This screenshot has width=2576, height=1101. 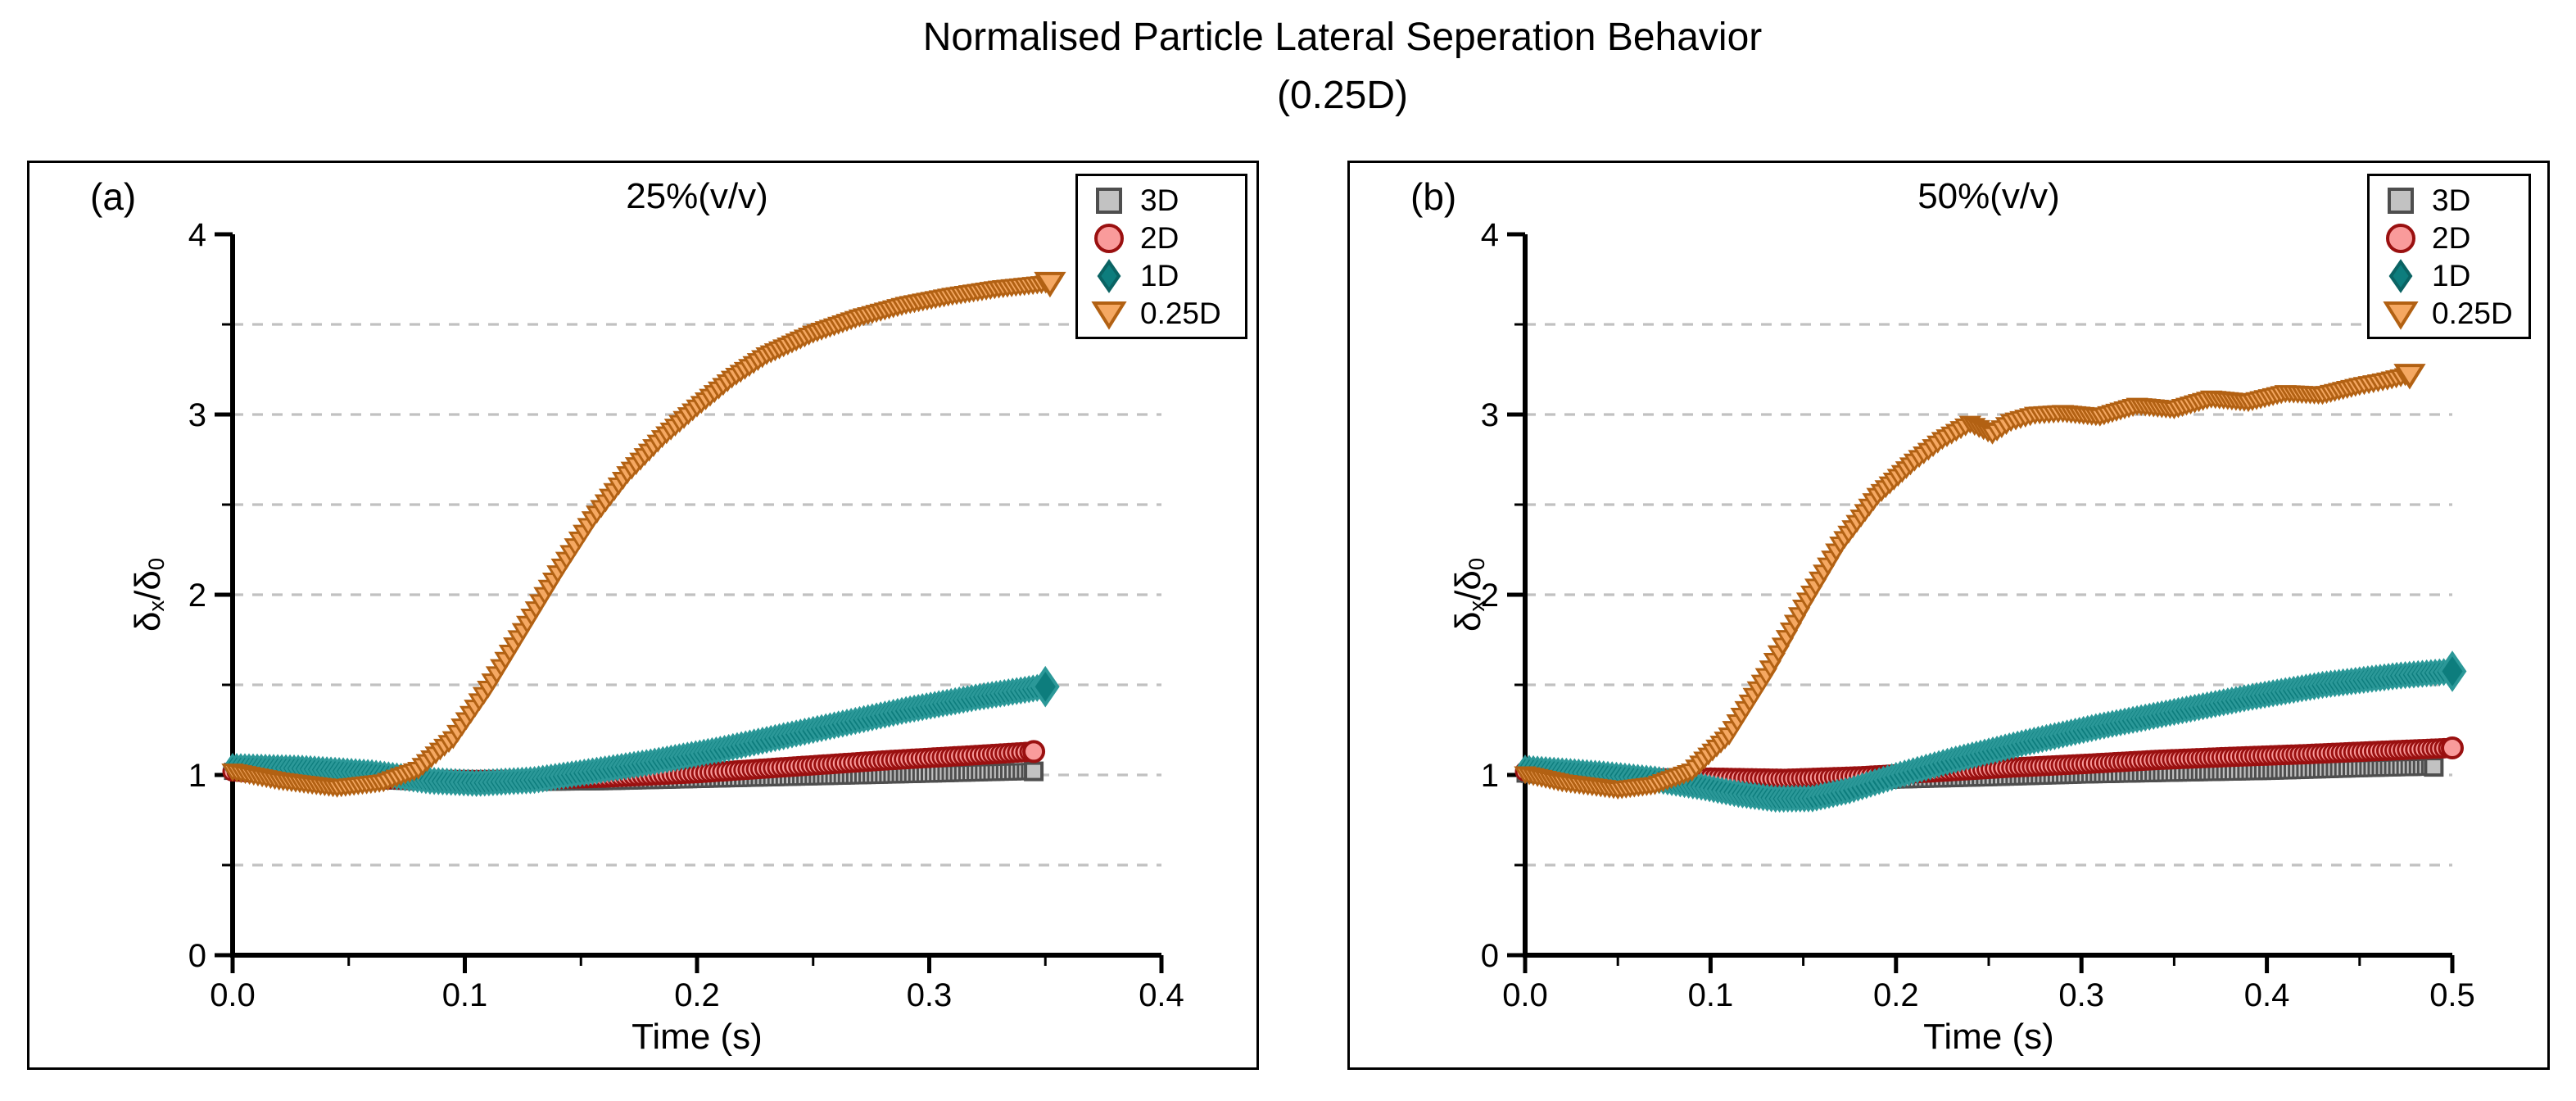 What do you see at coordinates (2452, 995) in the screenshot?
I see `x-tick-label: 0.5` at bounding box center [2452, 995].